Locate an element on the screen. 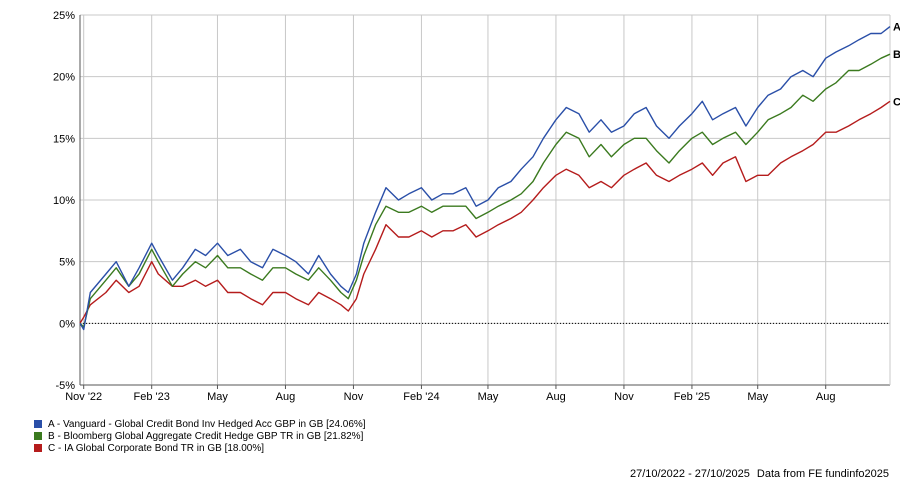  date-range: 27/10/2022 - 27/10/2025 is located at coordinates (689, 474).